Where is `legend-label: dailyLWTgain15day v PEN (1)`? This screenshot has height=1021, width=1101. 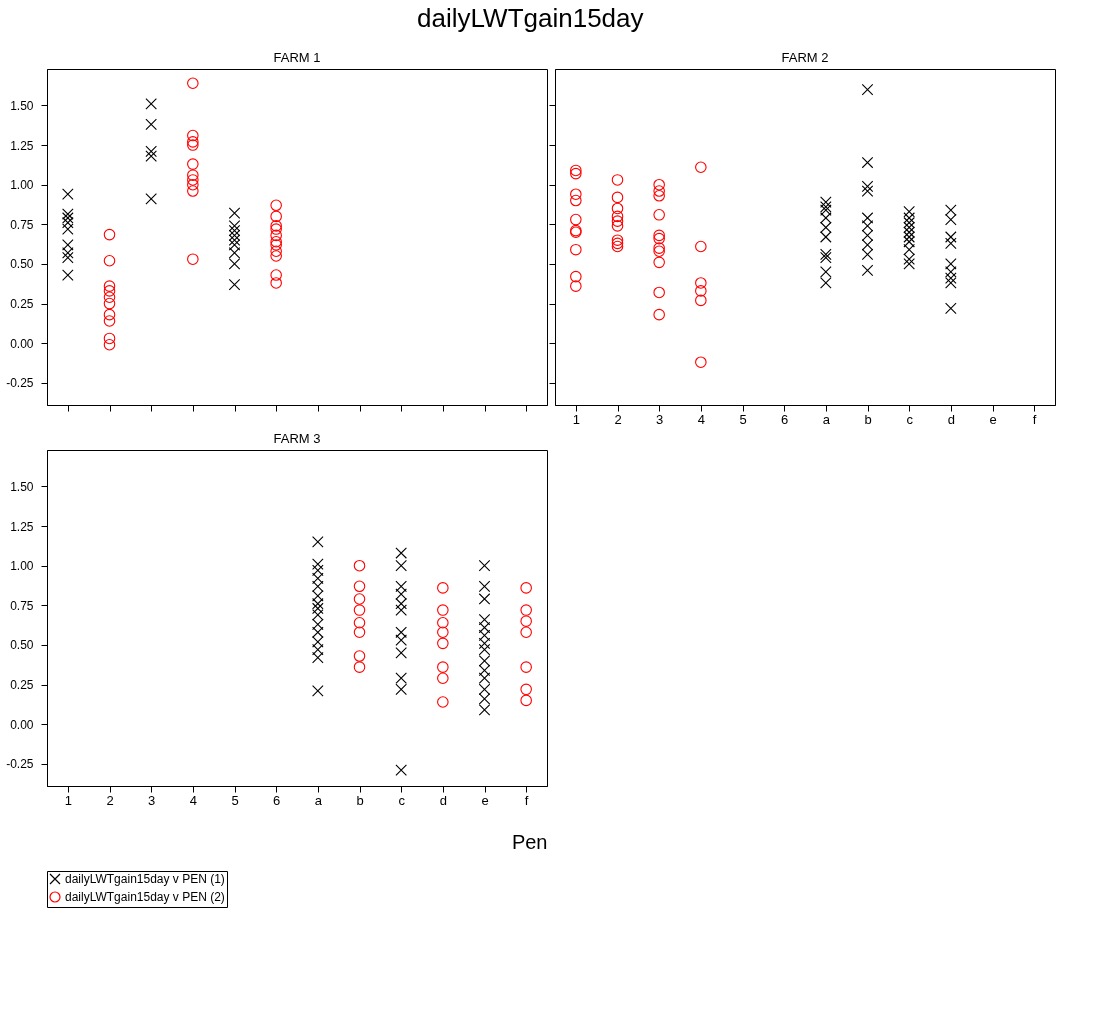 legend-label: dailyLWTgain15day v PEN (1) is located at coordinates (145, 879).